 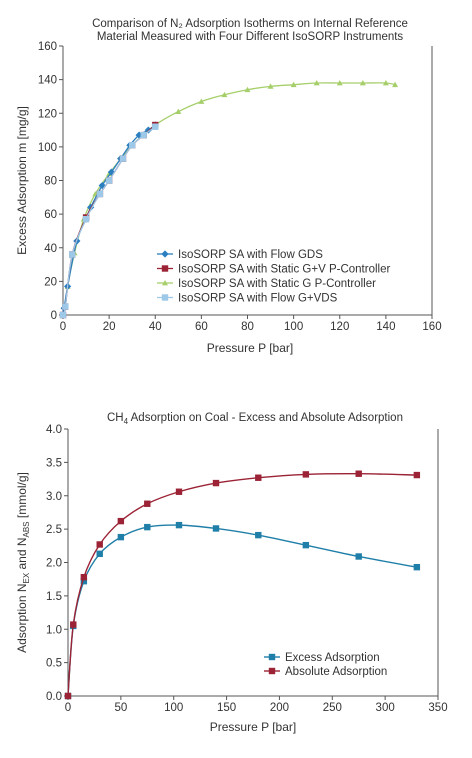 I want to click on y-tick-label: 60, so click(x=50, y=215).